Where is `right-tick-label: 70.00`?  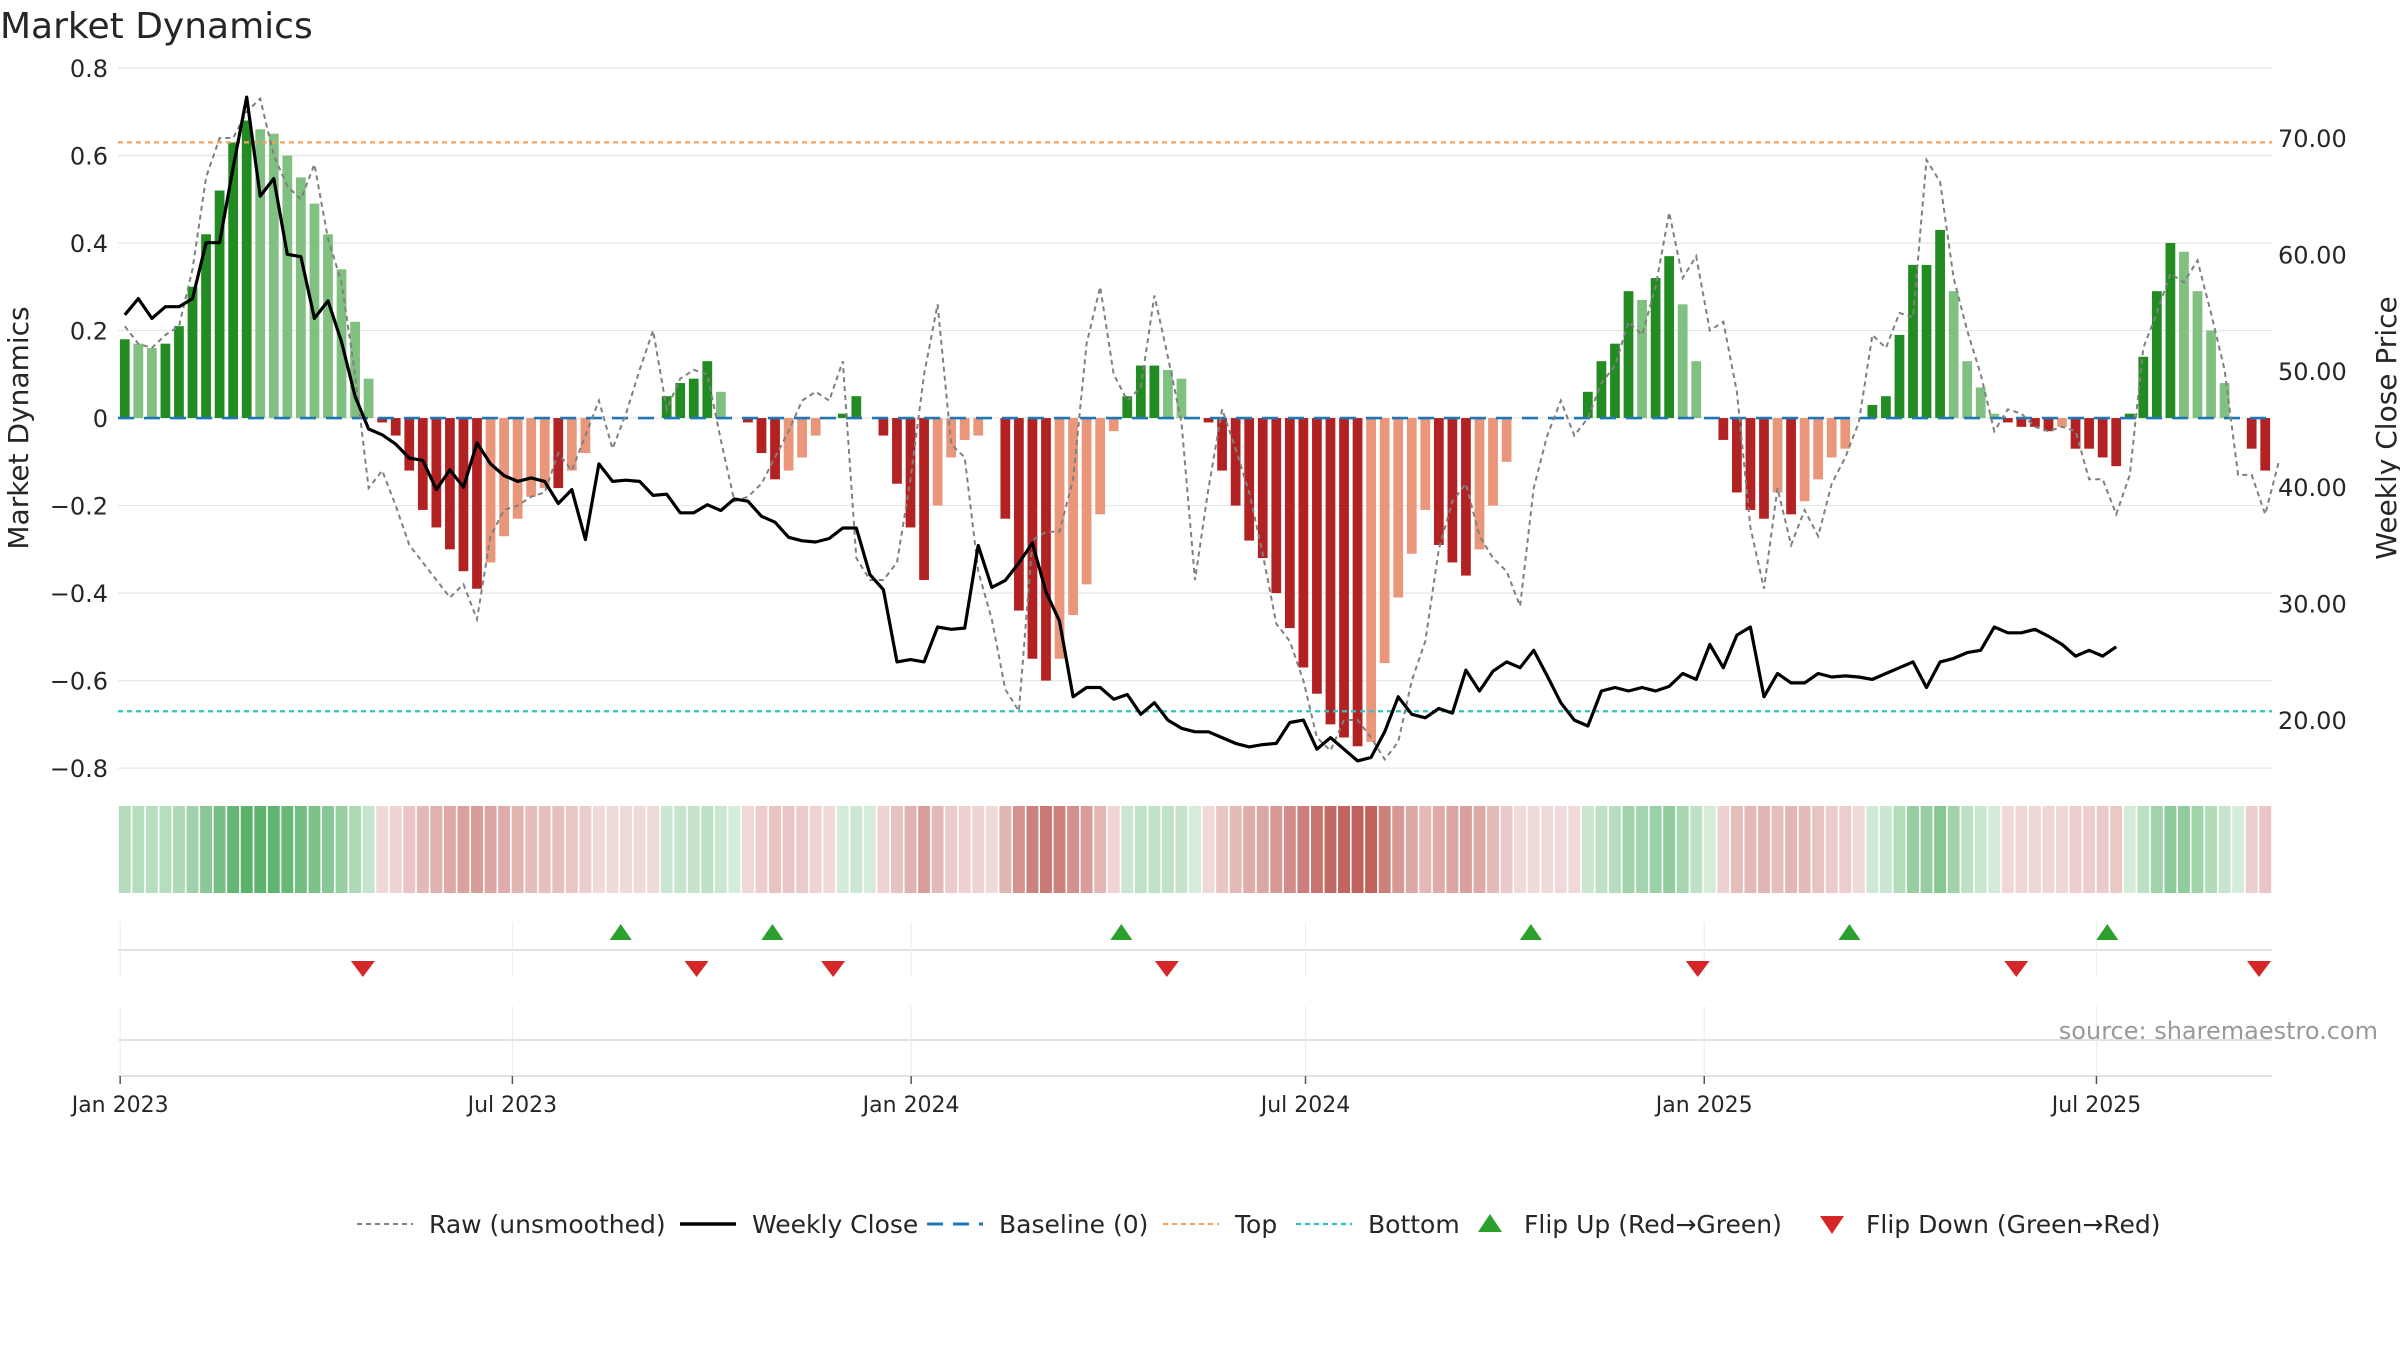 right-tick-label: 70.00 is located at coordinates (2312, 139).